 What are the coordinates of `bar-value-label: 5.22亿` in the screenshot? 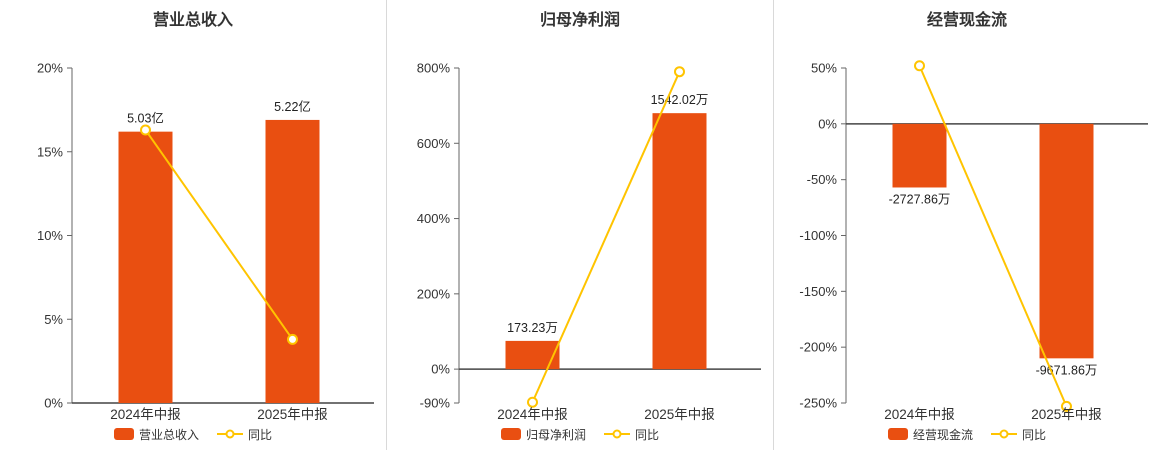 It's located at (292, 106).